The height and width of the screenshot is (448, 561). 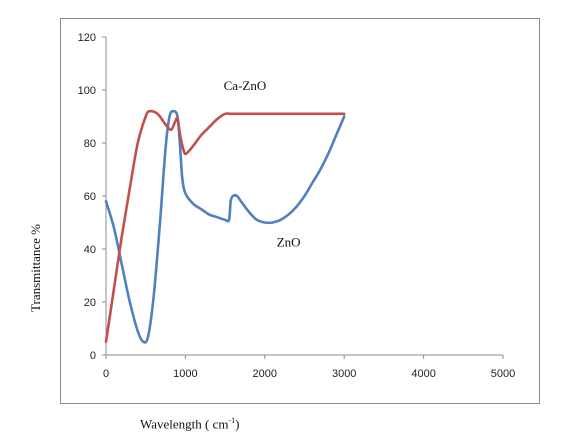 I want to click on x-axis-label-superscript: -1, so click(x=232, y=420).